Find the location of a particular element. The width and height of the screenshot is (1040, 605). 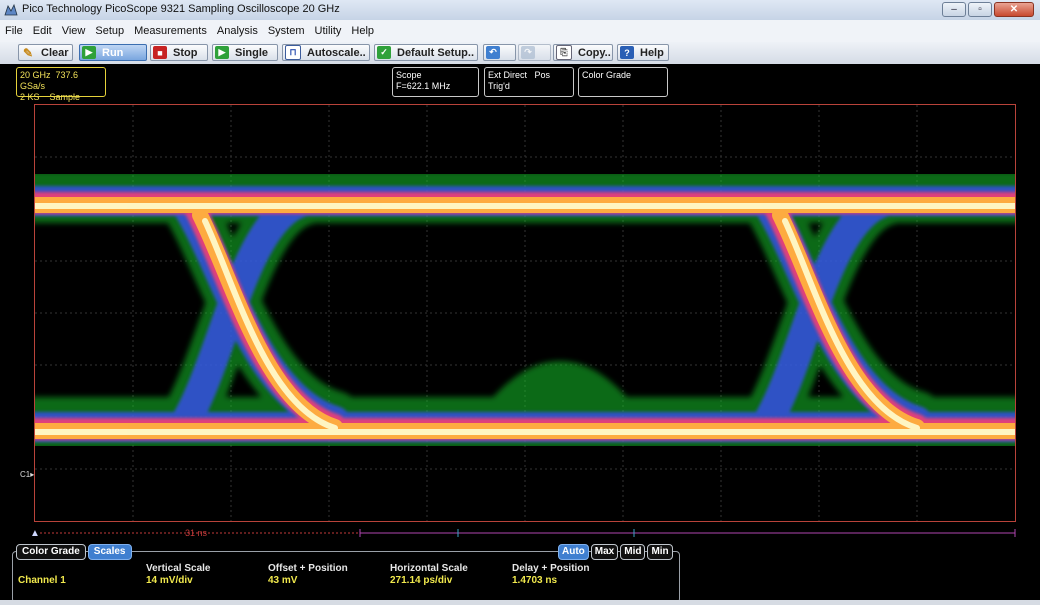

scope-label: Scope is located at coordinates (409, 75).